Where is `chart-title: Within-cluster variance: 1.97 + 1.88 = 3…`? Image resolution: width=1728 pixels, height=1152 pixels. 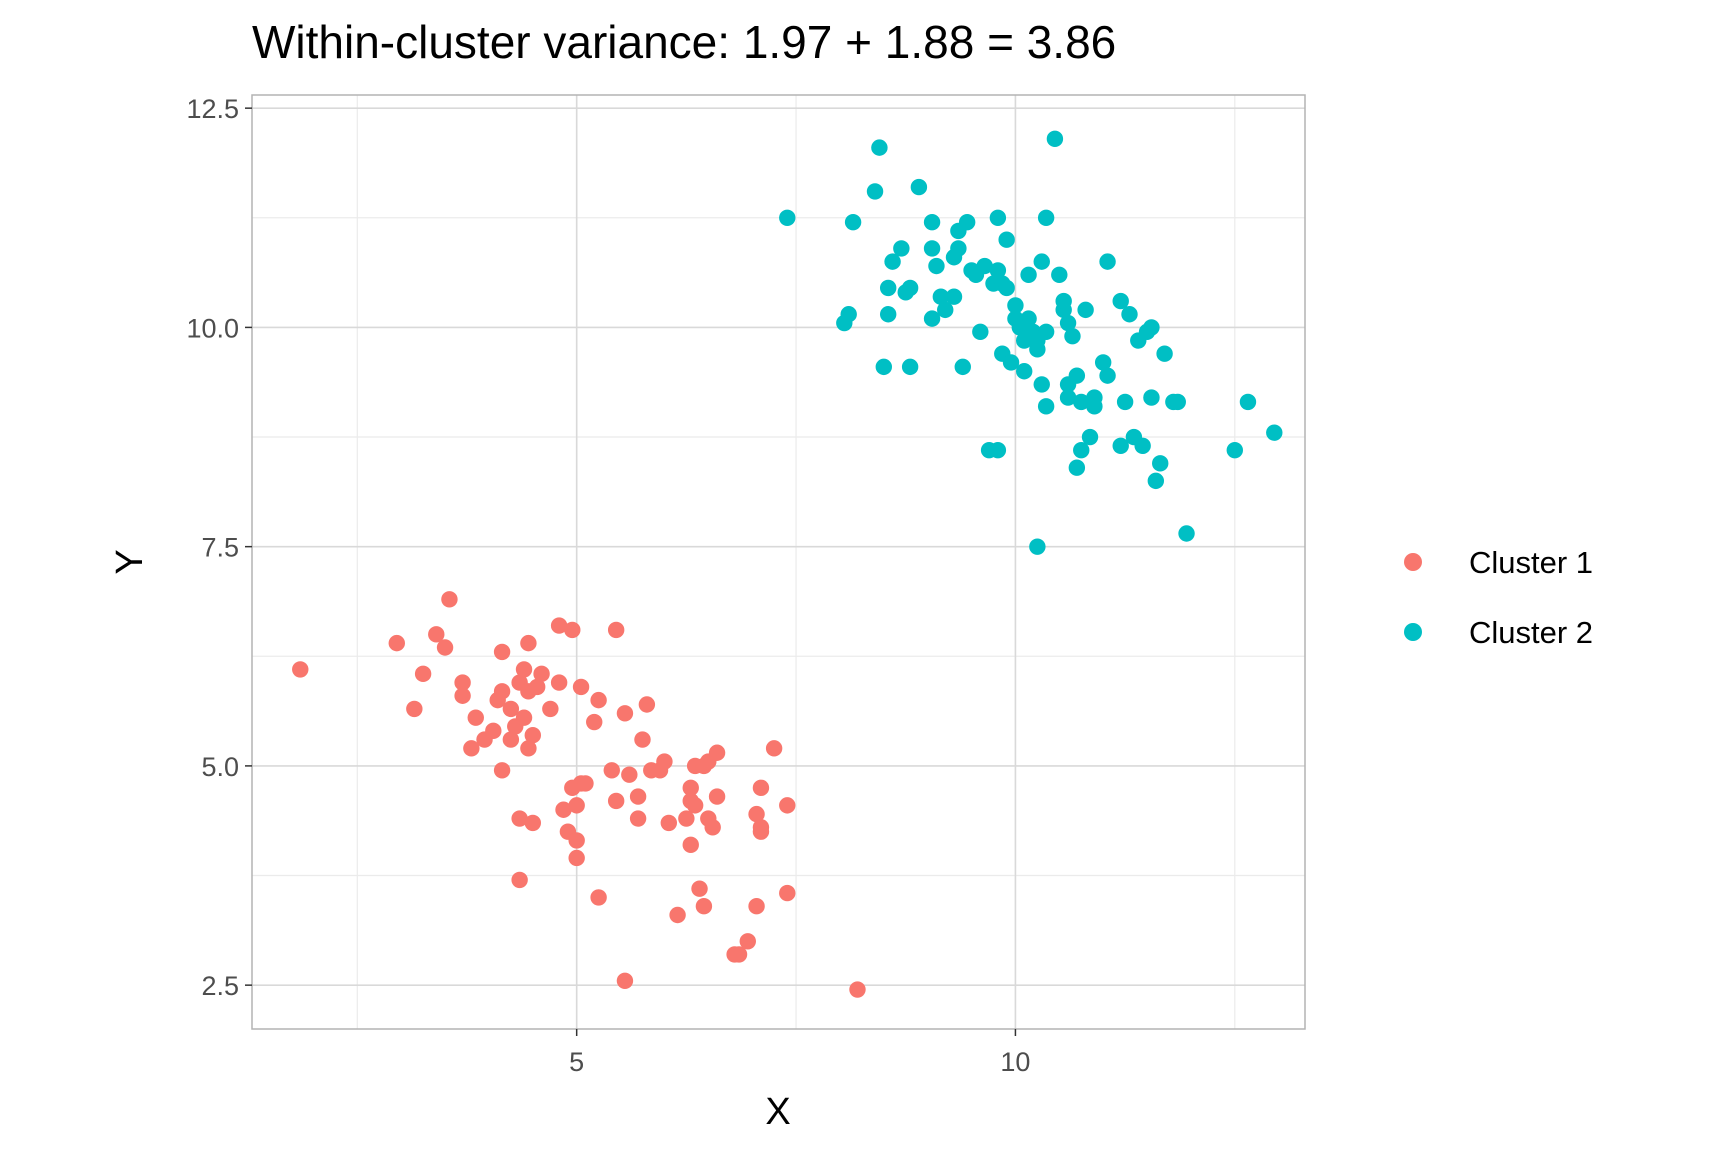 chart-title: Within-cluster variance: 1.97 + 1.88 = 3… is located at coordinates (684, 42).